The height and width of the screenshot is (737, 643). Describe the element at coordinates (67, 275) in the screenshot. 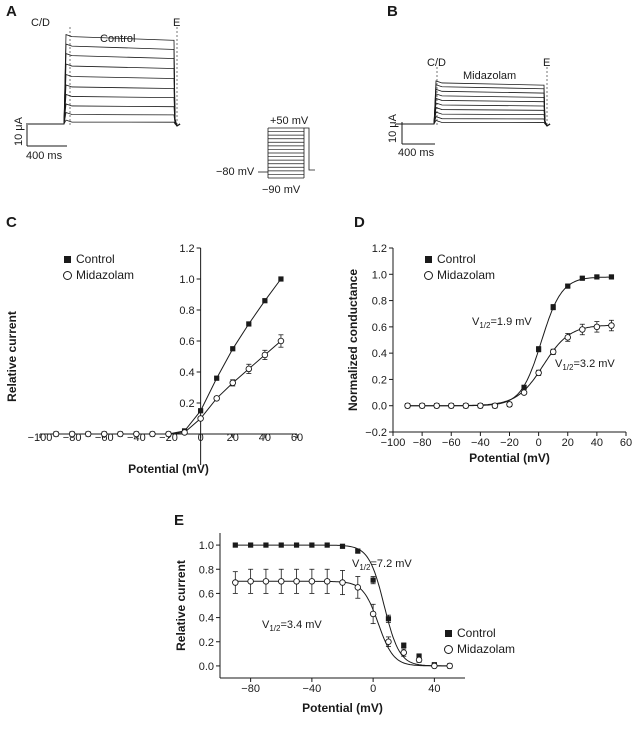

I see `legend-marker-c-midazolam` at that location.